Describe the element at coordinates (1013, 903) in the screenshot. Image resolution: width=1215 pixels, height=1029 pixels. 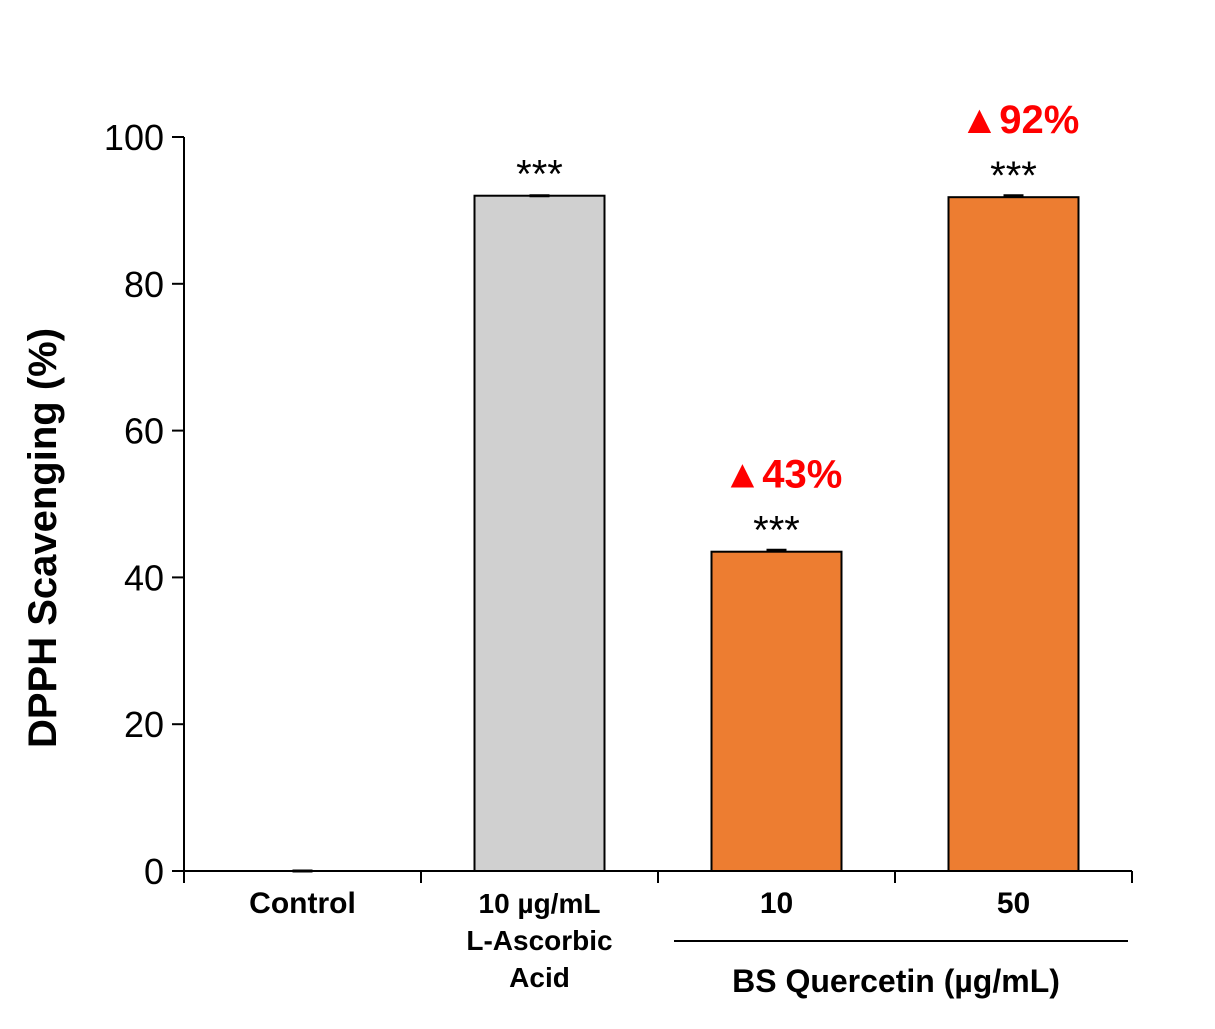
I see `x-tick-label: 50` at that location.